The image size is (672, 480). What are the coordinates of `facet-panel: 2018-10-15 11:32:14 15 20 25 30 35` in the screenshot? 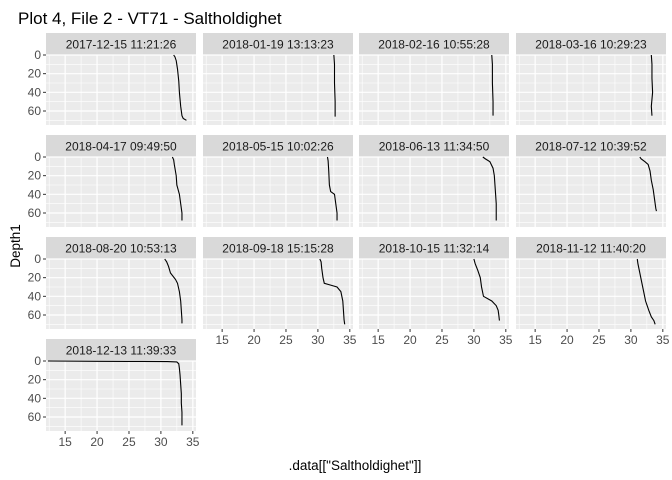 It's located at (436, 292).